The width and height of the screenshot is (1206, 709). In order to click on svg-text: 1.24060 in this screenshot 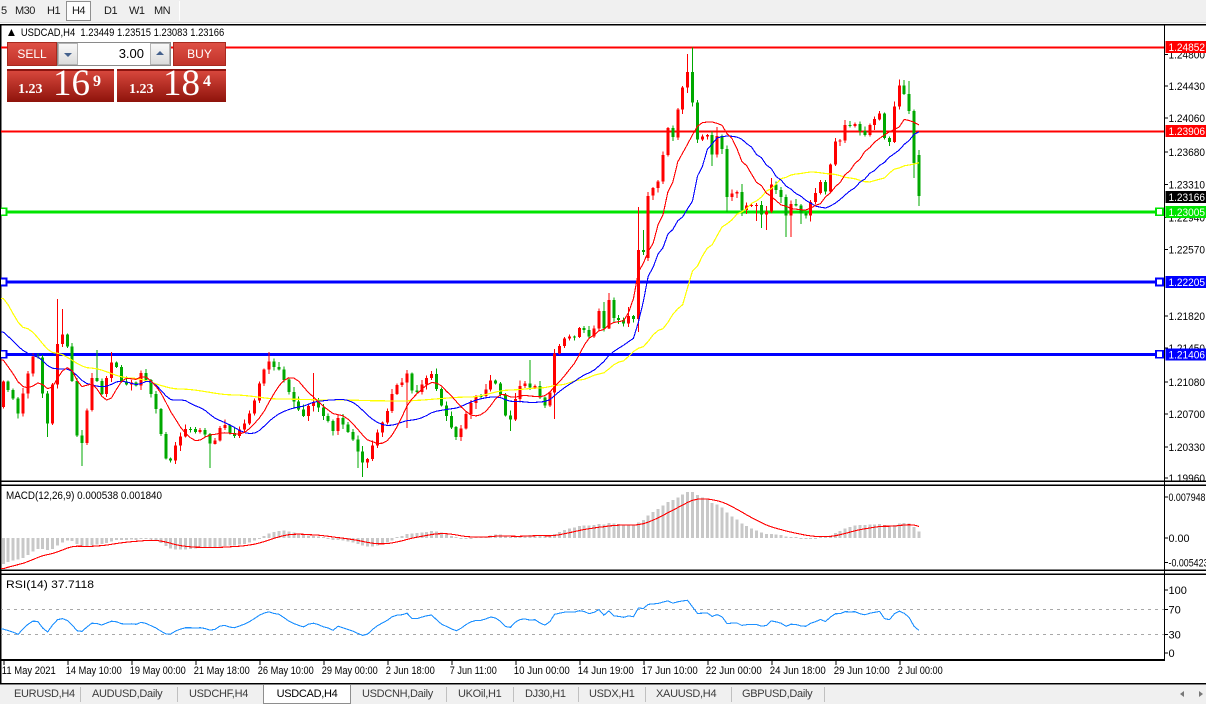, I will do `click(1187, 119)`.